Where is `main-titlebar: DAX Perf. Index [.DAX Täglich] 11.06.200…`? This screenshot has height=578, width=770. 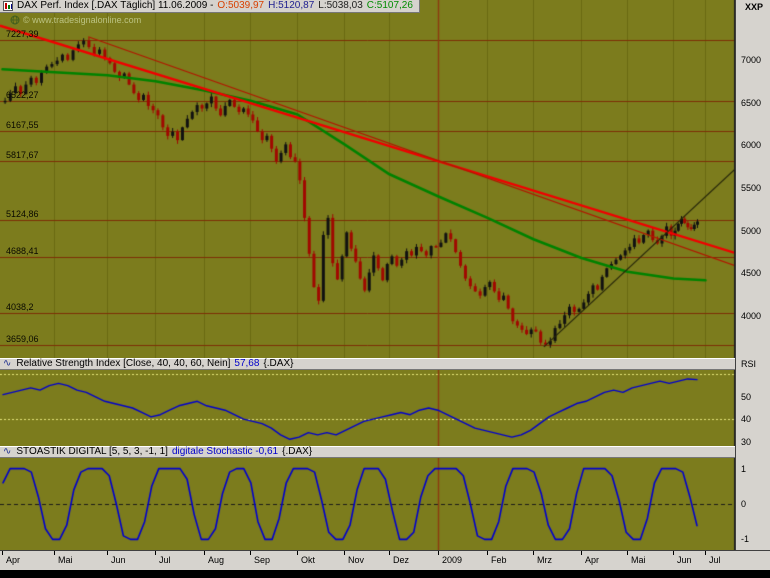 main-titlebar: DAX Perf. Index [.DAX Täglich] 11.06.200… is located at coordinates (210, 6).